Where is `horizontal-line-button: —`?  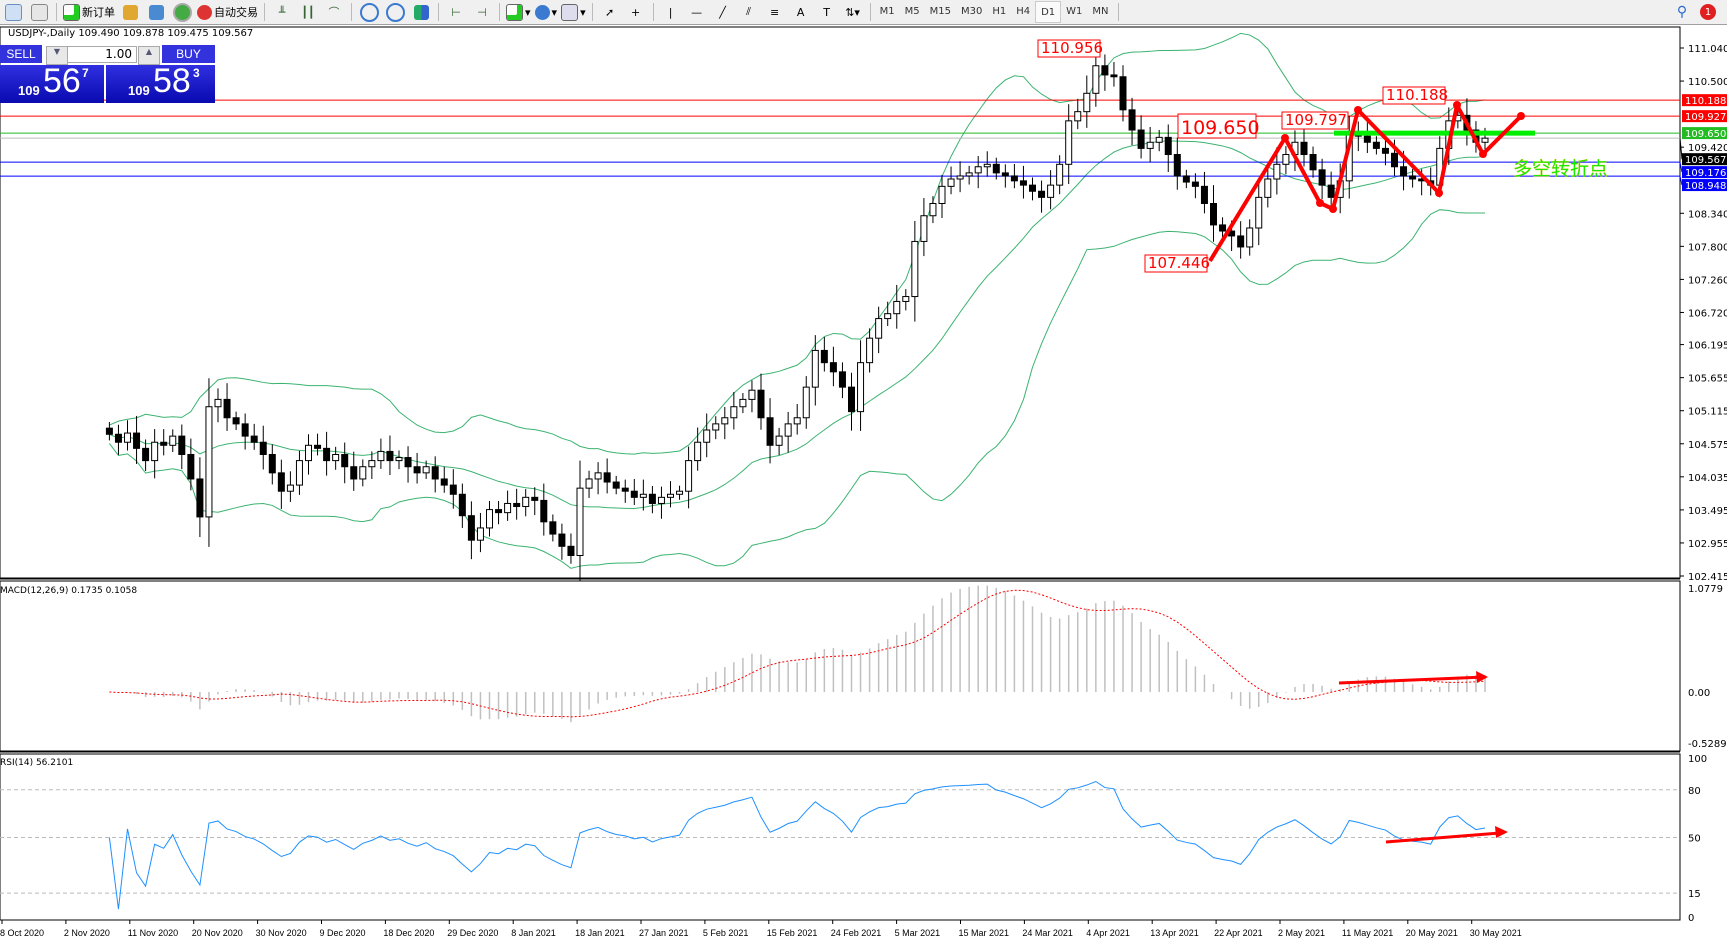
horizontal-line-button: — is located at coordinates (697, 12).